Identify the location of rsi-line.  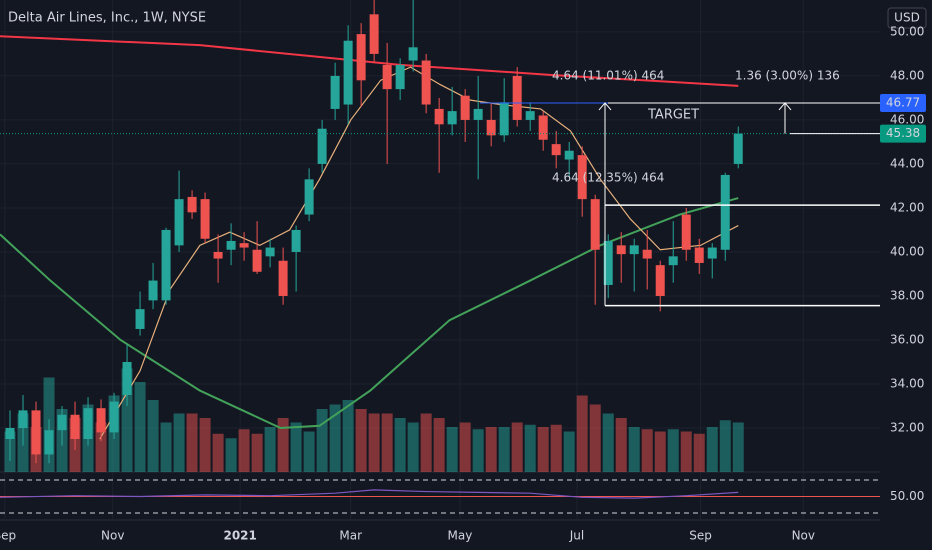
(369, 494).